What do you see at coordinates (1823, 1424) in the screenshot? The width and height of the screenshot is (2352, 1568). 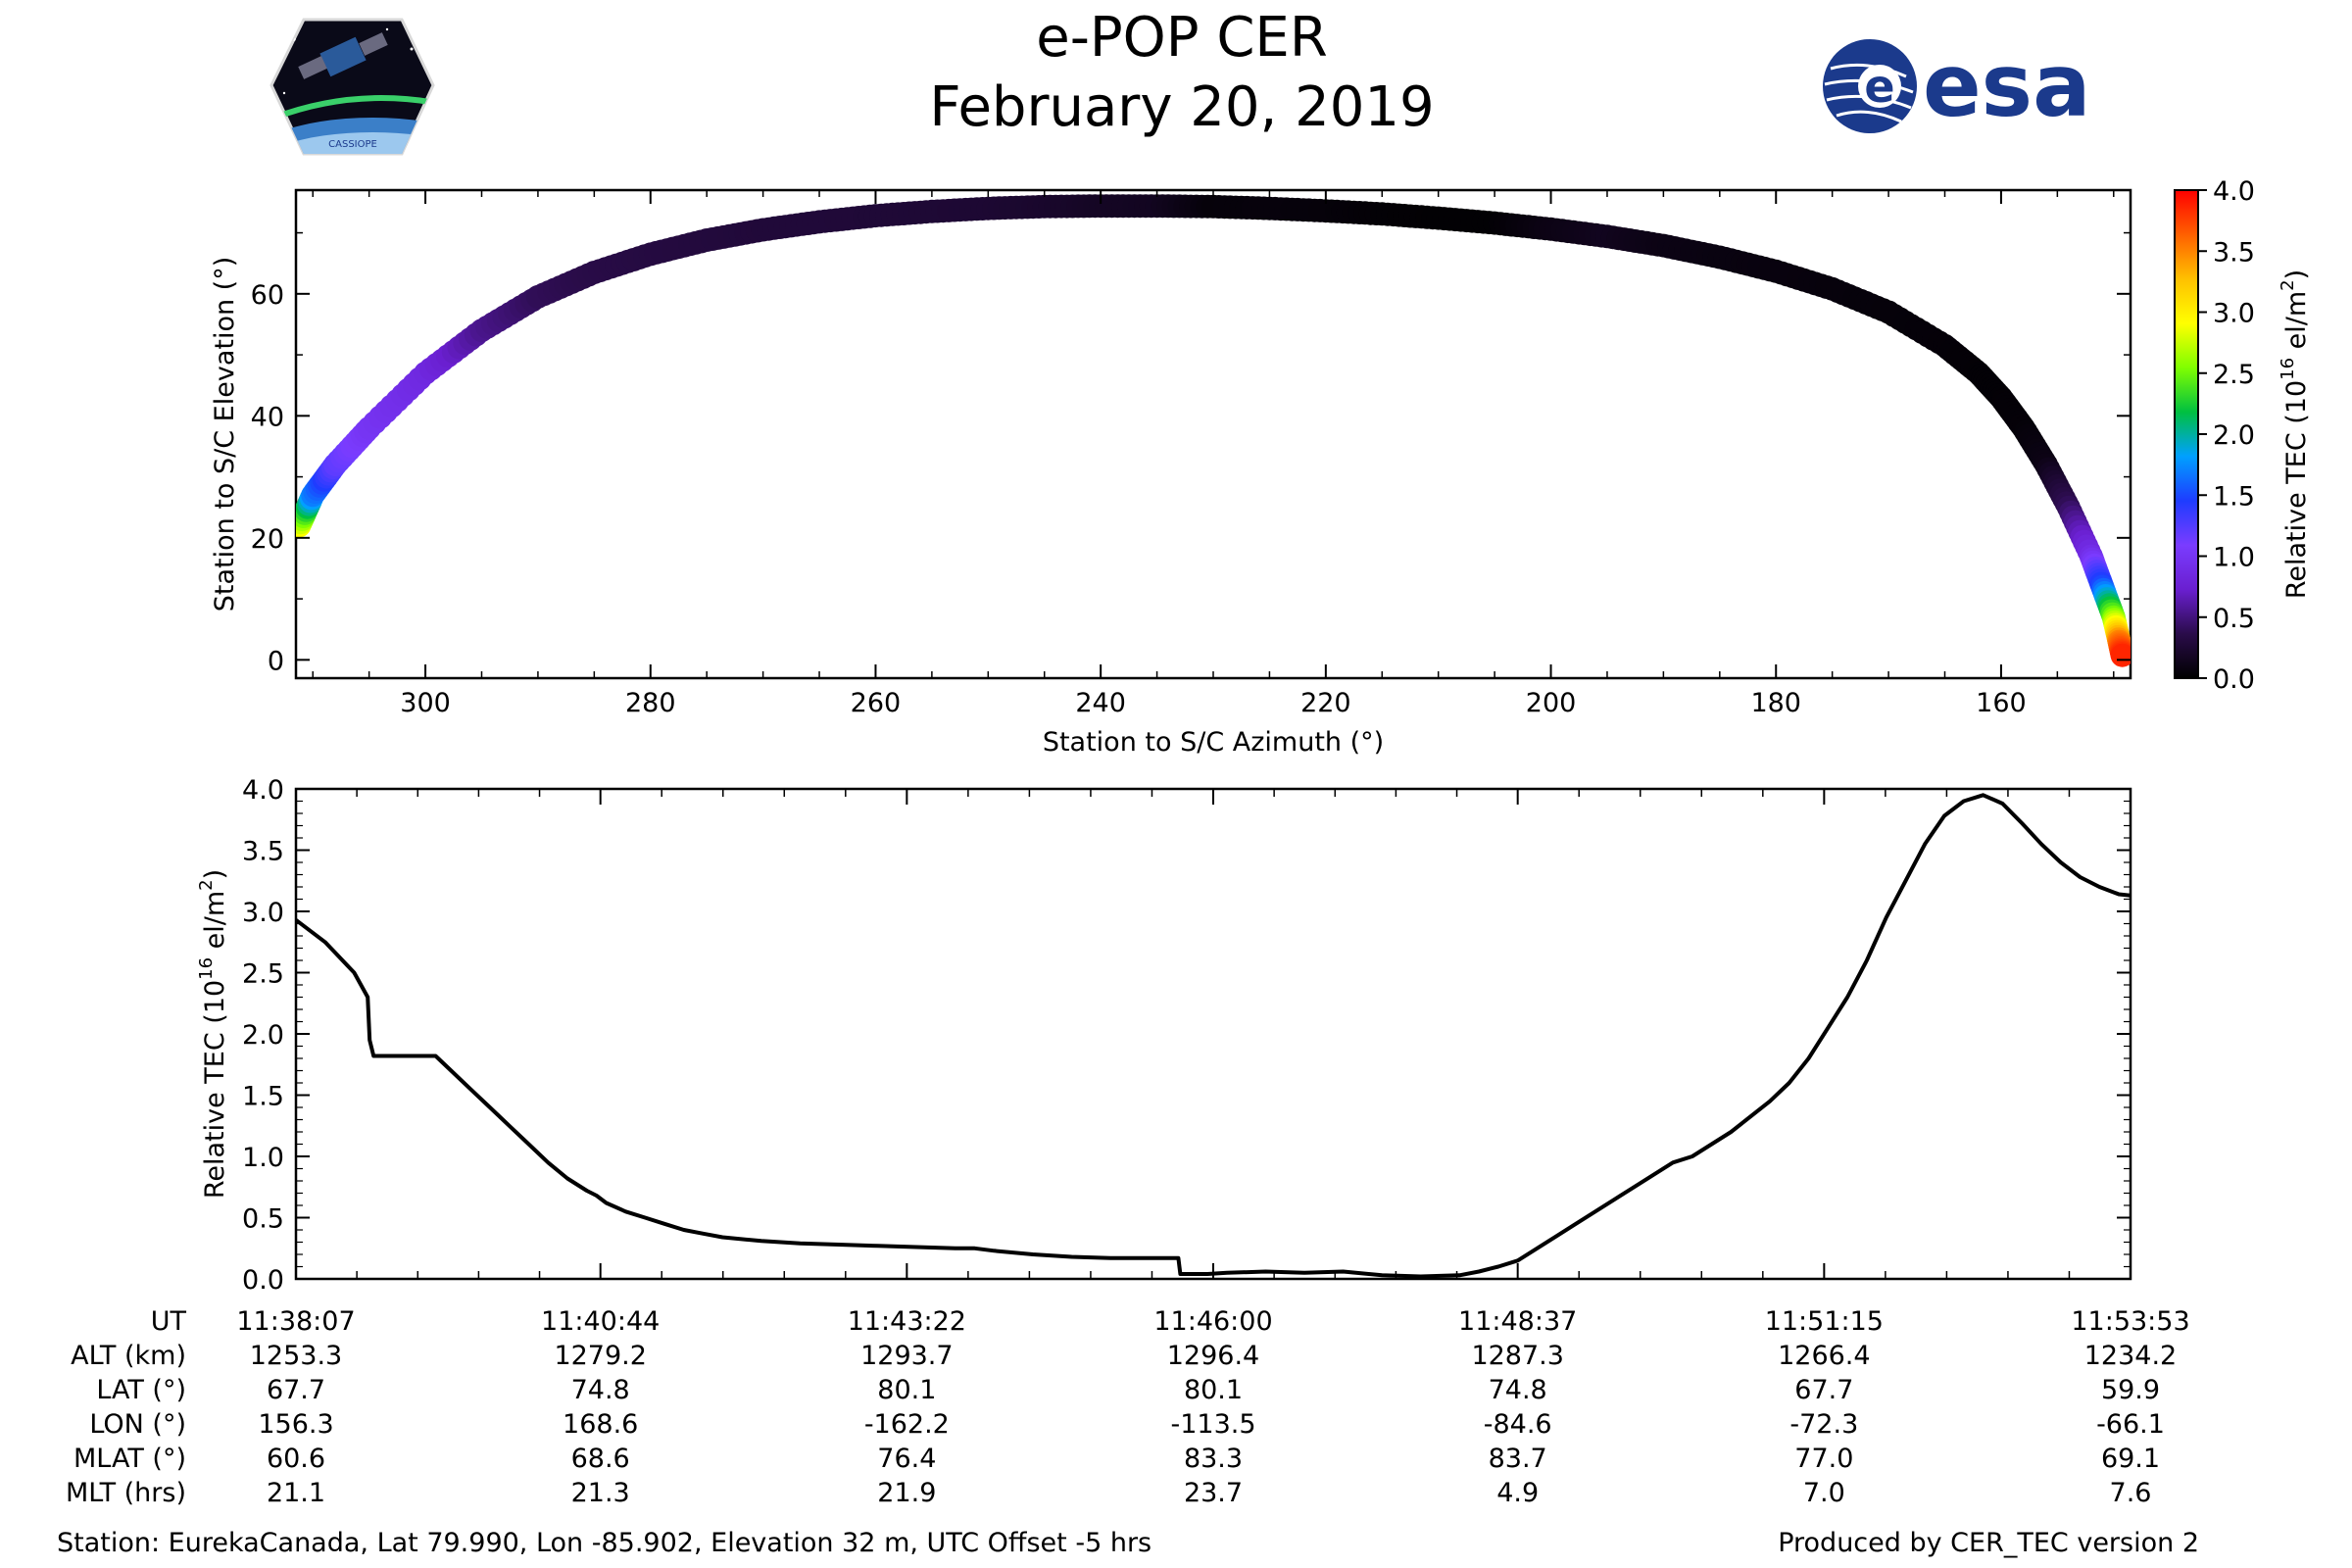 I see `table-cell: -72.3` at bounding box center [1823, 1424].